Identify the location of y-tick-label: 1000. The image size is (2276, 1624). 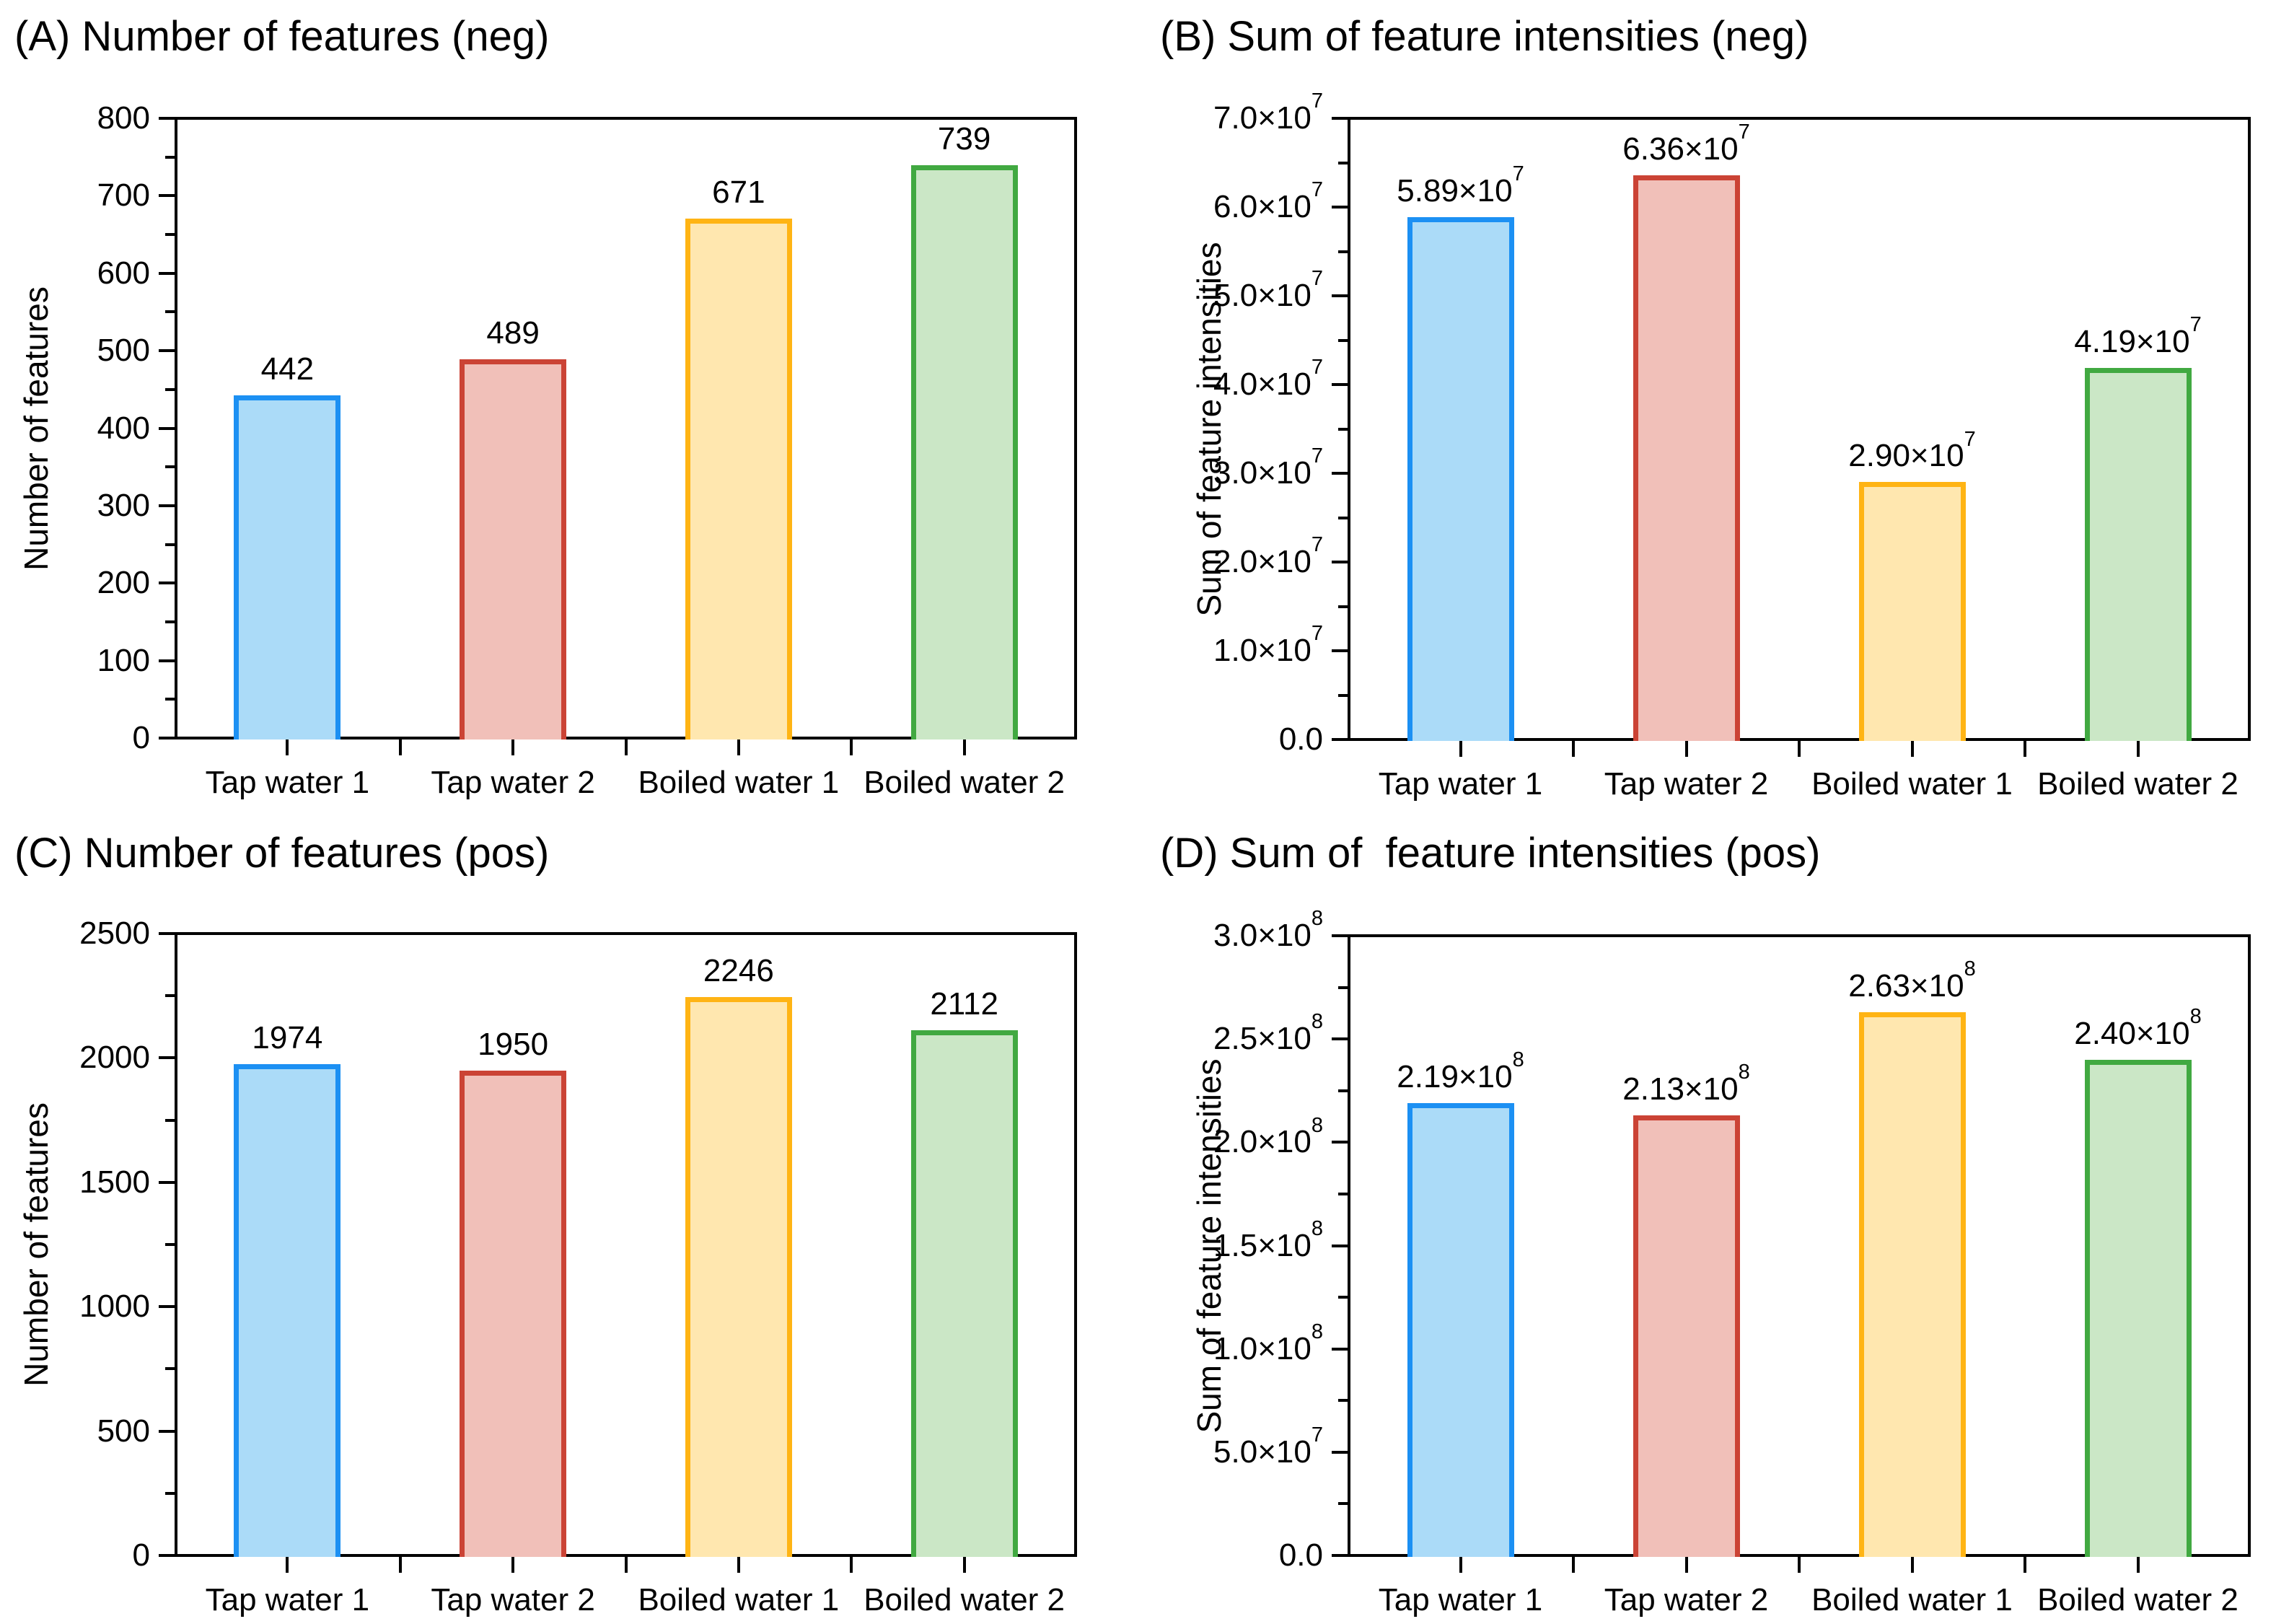
(114, 1307).